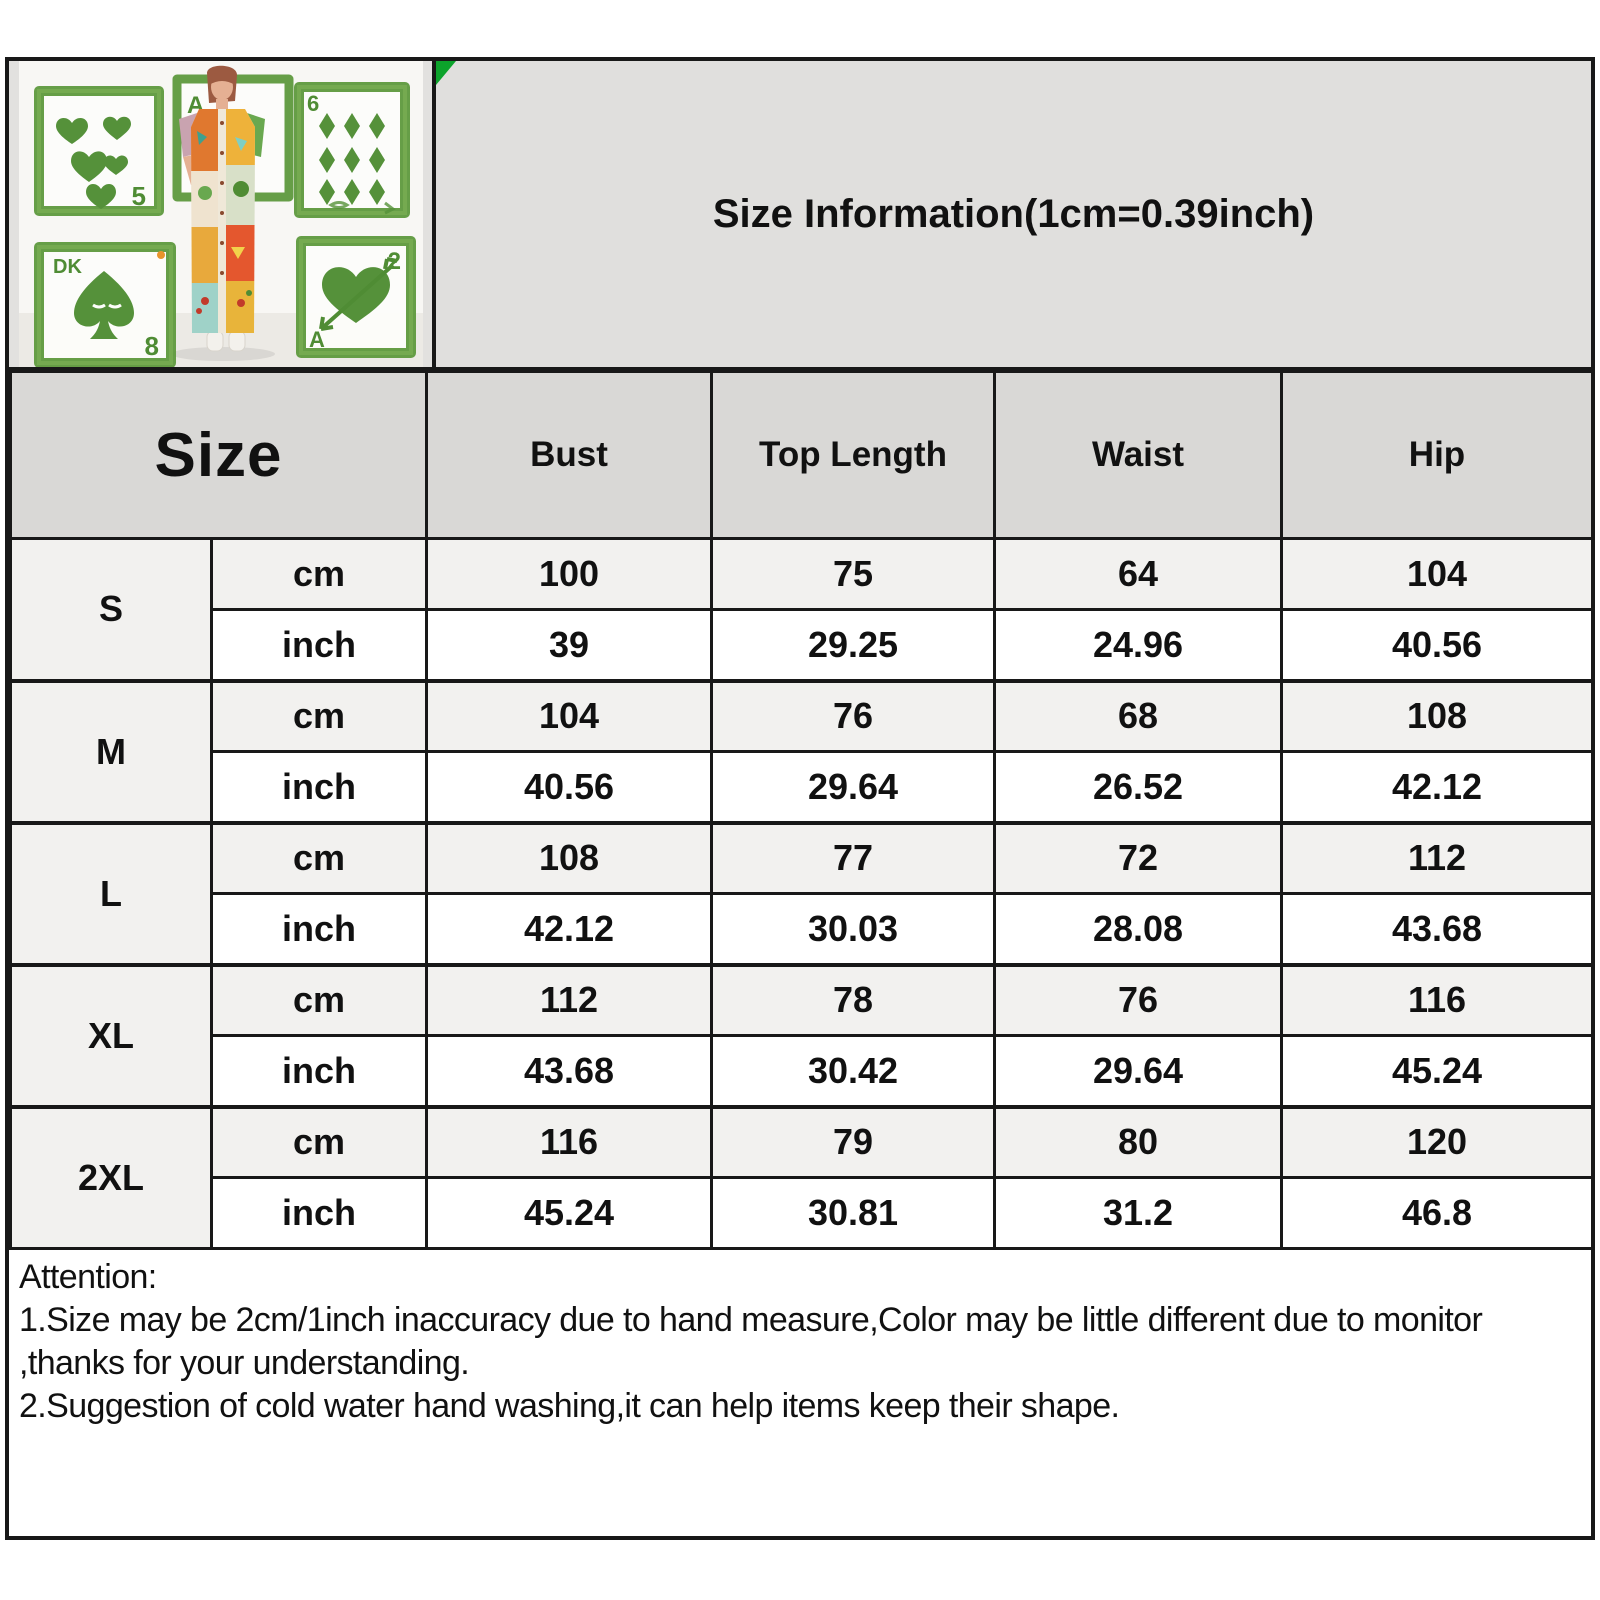 This screenshot has height=1600, width=1600. I want to click on green-corner-flag-icon, so click(446, 73).